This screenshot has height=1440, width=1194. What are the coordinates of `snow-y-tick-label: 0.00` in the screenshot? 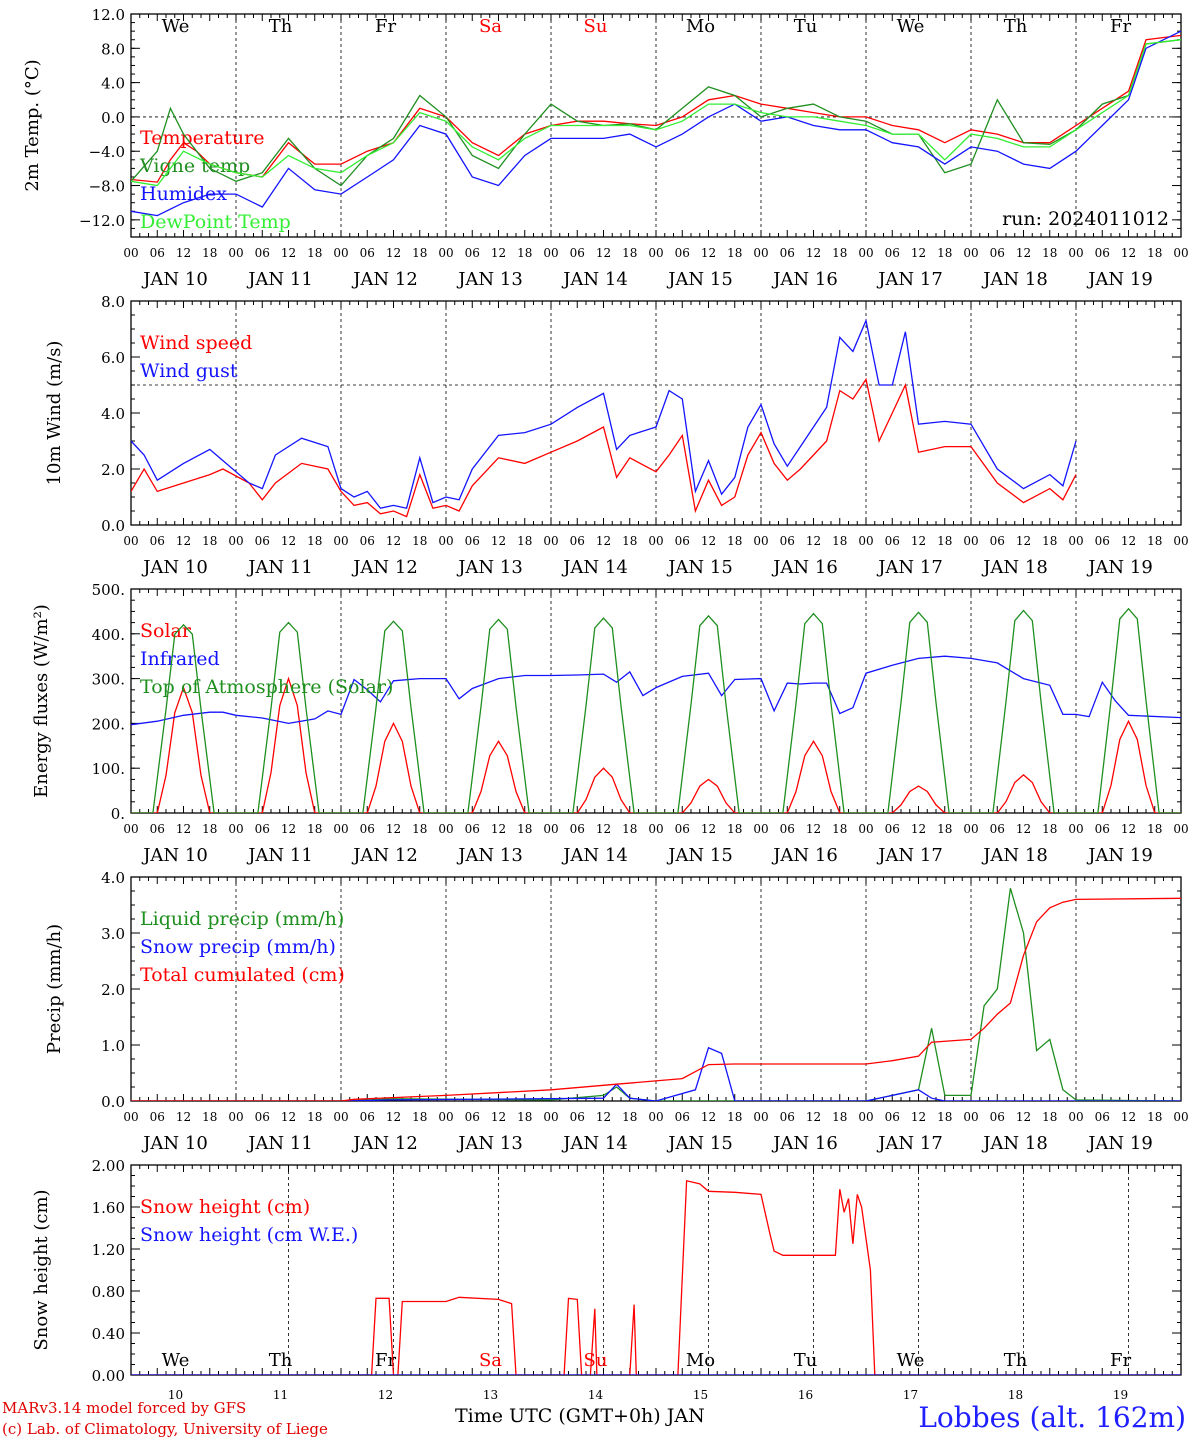 It's located at (108, 1376).